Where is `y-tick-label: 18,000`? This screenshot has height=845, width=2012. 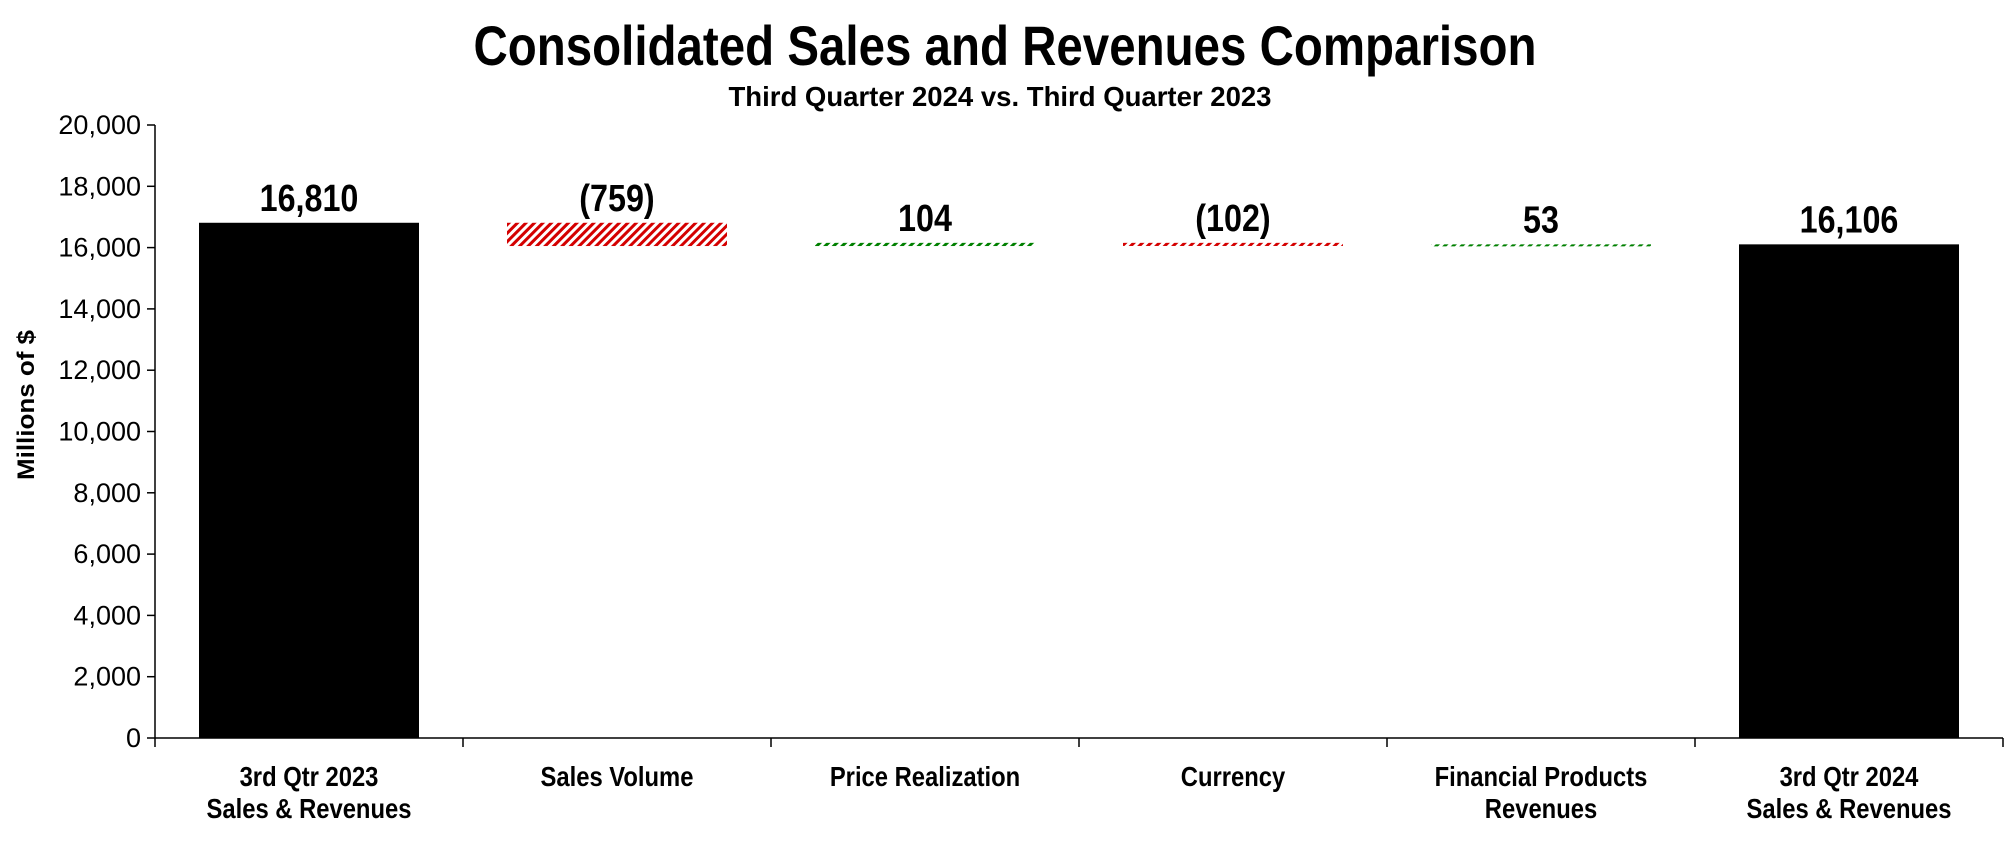
y-tick-label: 18,000 is located at coordinates (99, 186).